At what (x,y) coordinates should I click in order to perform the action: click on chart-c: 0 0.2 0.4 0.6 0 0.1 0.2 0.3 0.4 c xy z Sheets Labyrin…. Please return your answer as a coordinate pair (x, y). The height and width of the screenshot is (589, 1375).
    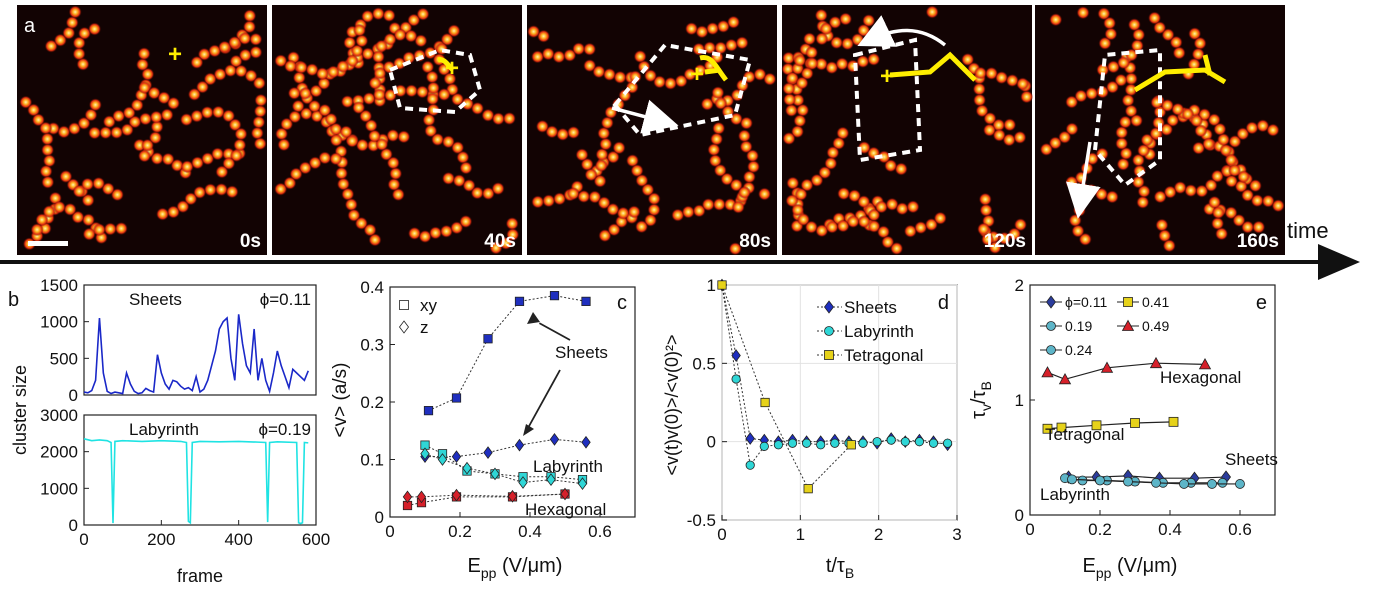
    Looking at the image, I should click on (483, 429).